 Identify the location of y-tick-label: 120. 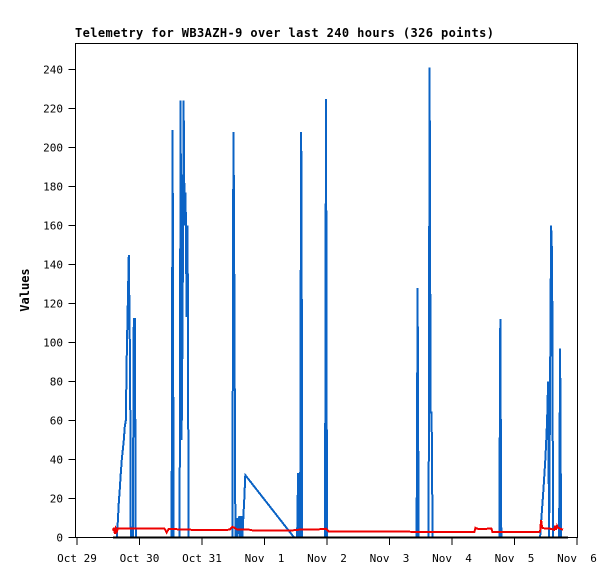
(53, 304).